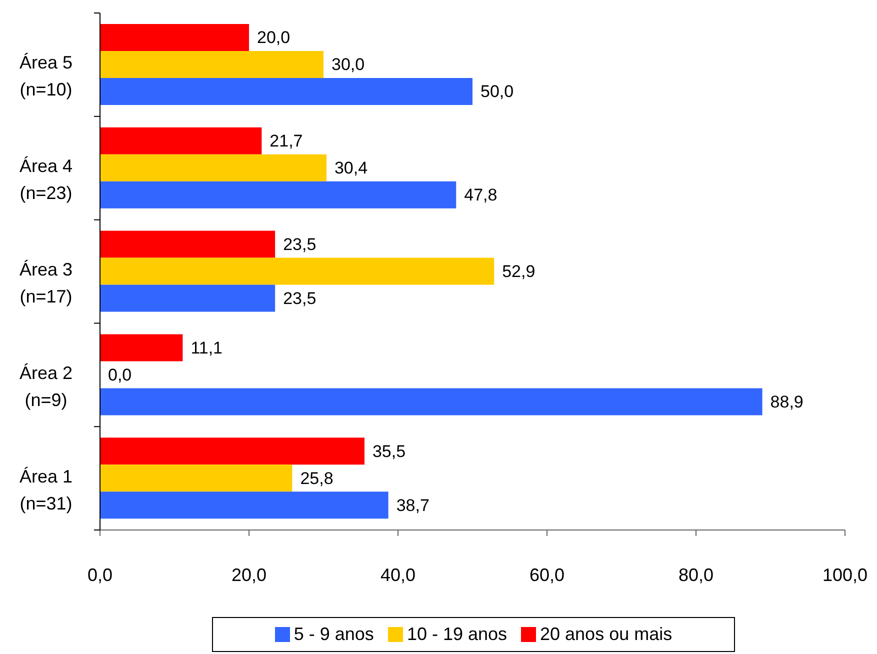  Describe the element at coordinates (519, 271) in the screenshot. I see `data-label: 52,9` at that location.